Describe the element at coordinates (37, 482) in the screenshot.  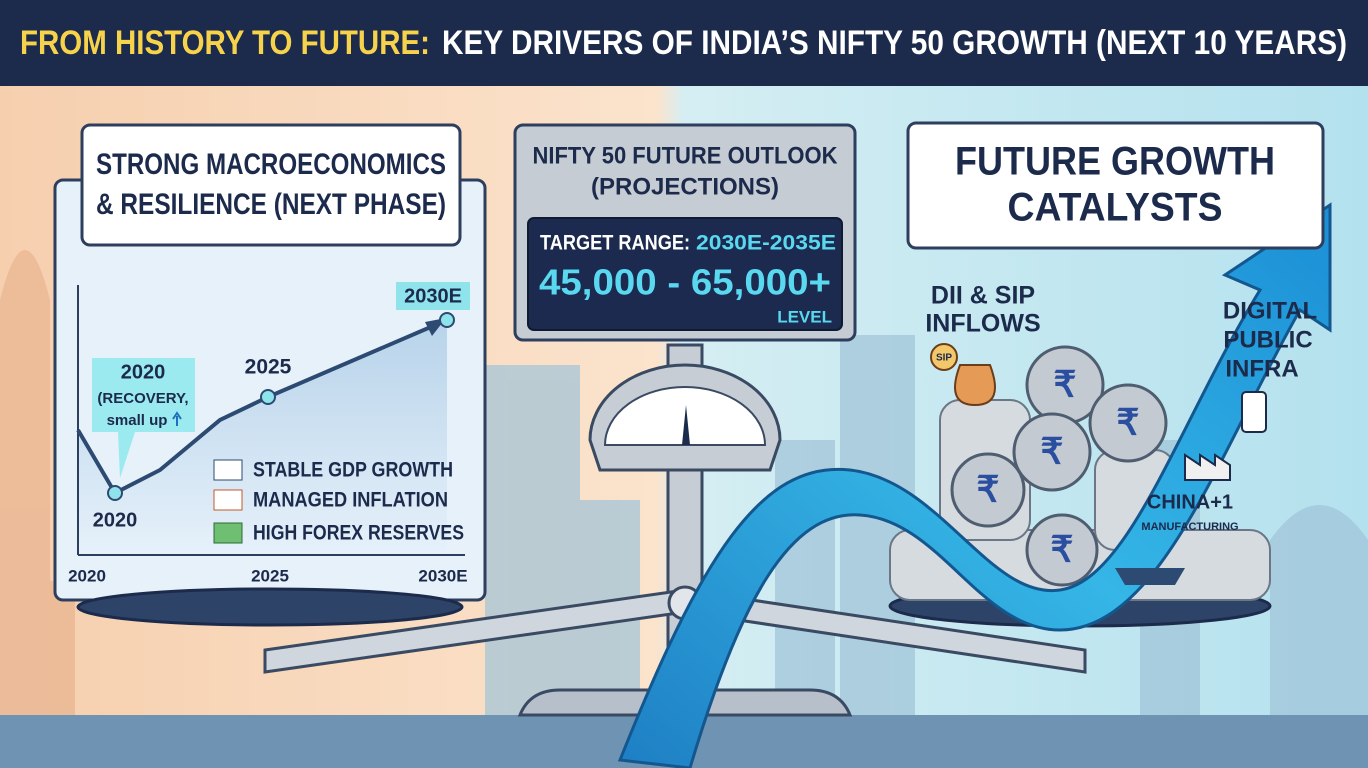
I see `heritage-building` at that location.